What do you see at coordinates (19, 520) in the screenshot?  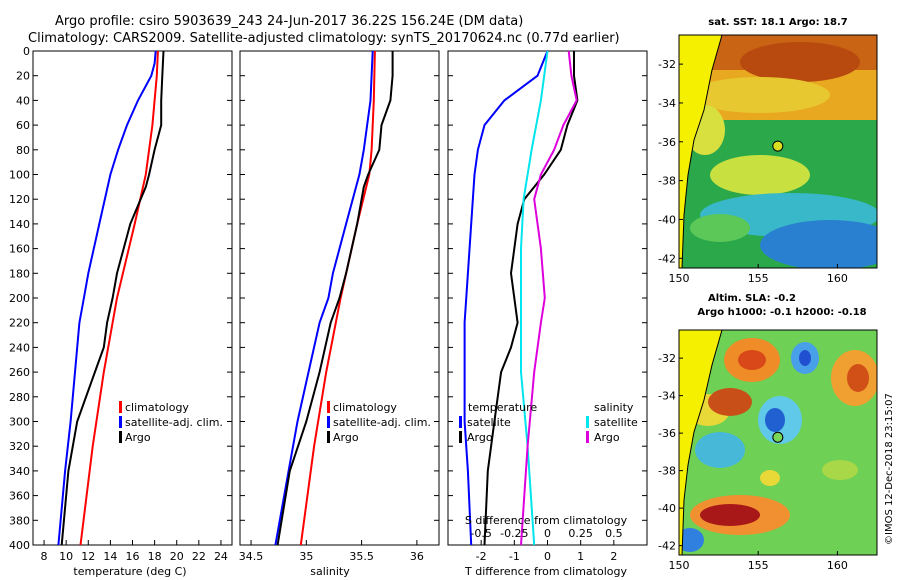 I see `y-tick-label: 380` at bounding box center [19, 520].